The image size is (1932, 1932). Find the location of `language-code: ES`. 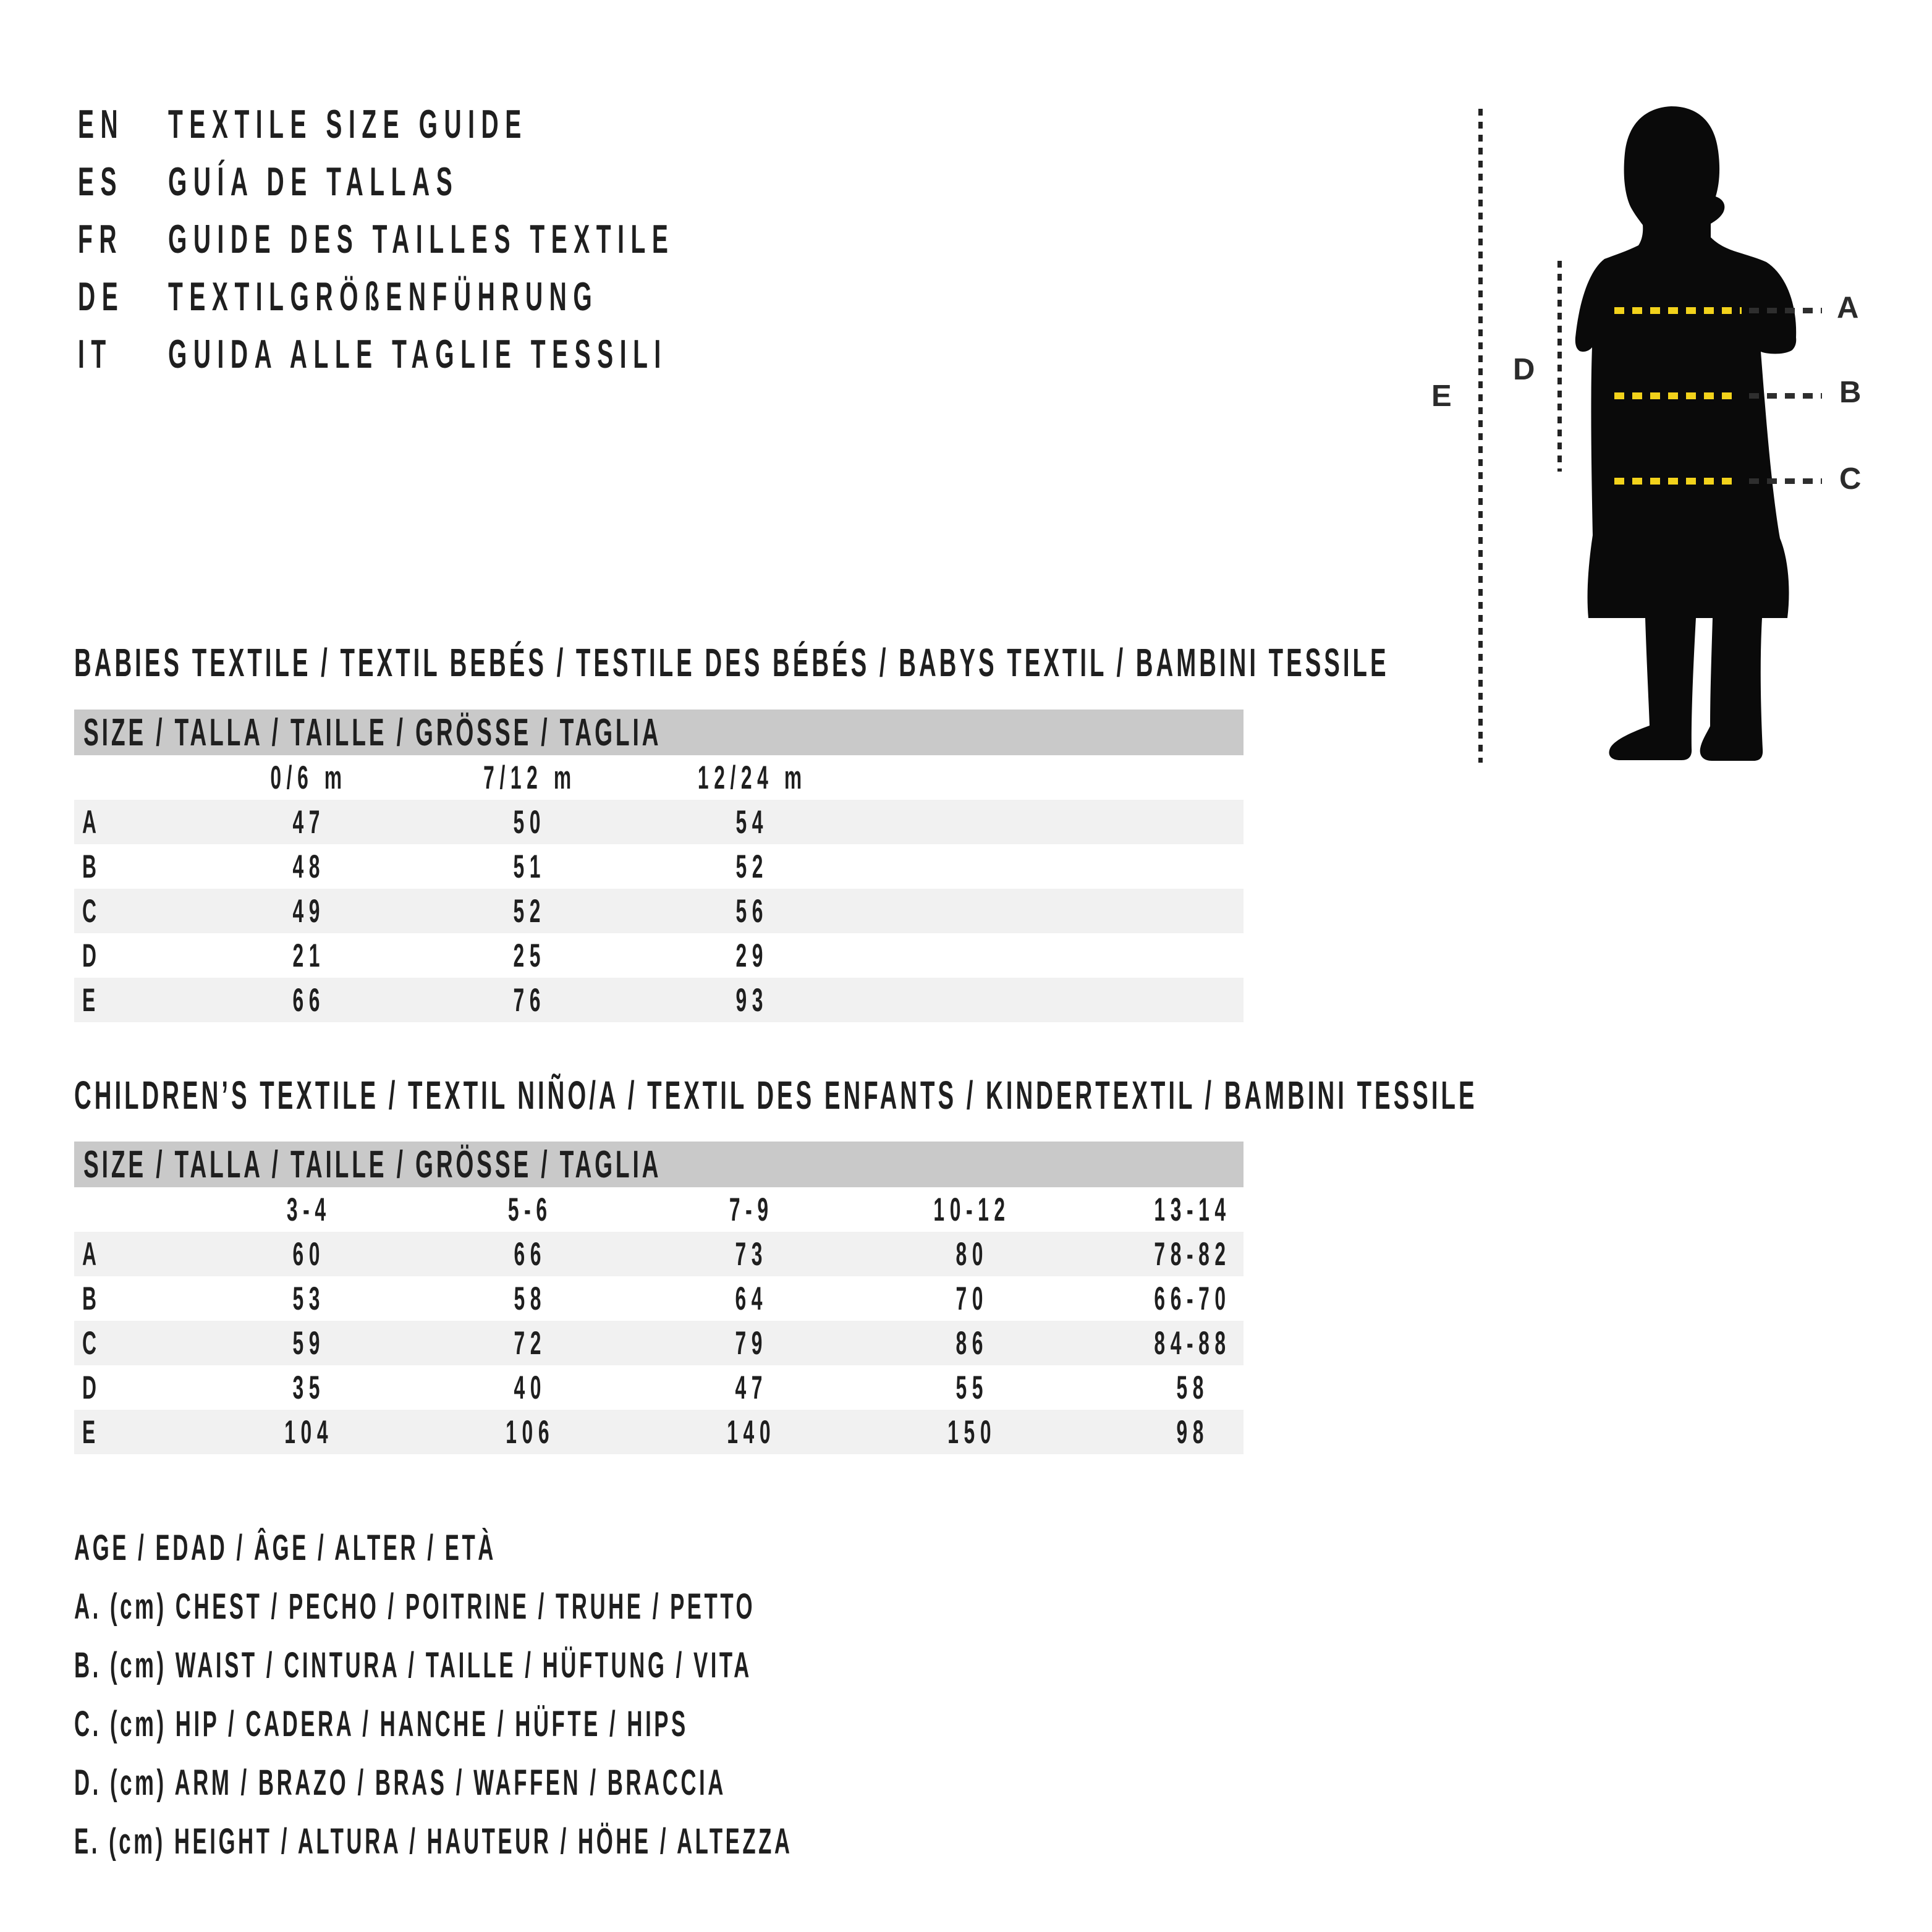

language-code: ES is located at coordinates (101, 181).